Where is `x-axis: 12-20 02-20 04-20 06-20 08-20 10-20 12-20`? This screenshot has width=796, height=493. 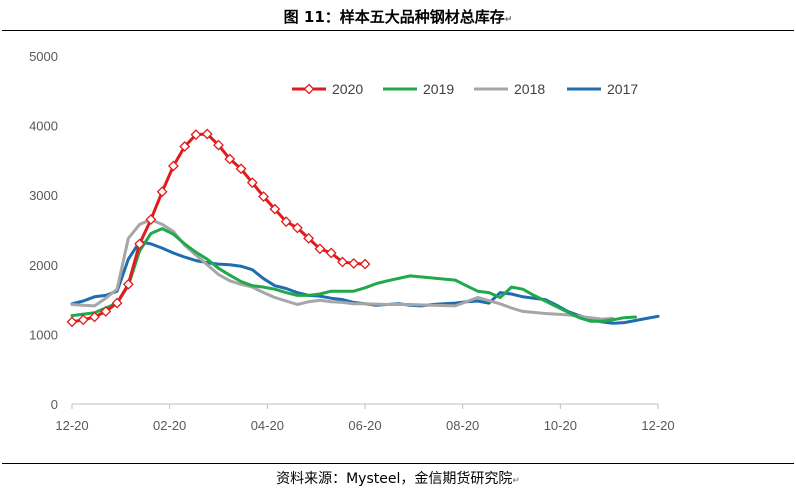 x-axis: 12-20 02-20 04-20 06-20 08-20 10-20 12-20 is located at coordinates (365, 418).